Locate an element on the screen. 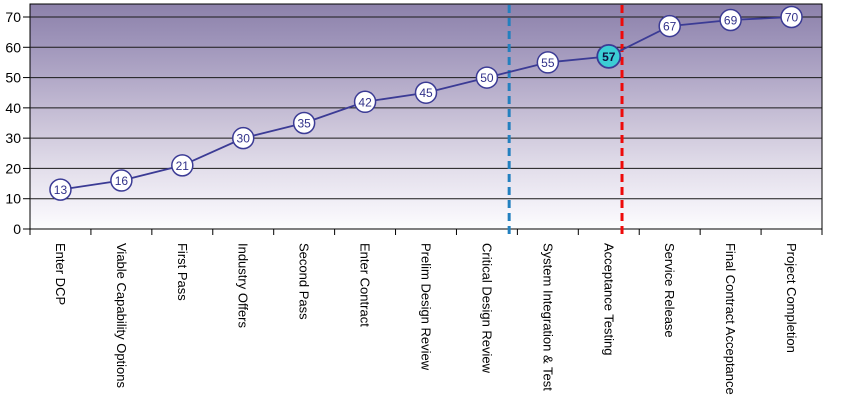 The image size is (848, 419). data-point-value: 57 is located at coordinates (609, 57).